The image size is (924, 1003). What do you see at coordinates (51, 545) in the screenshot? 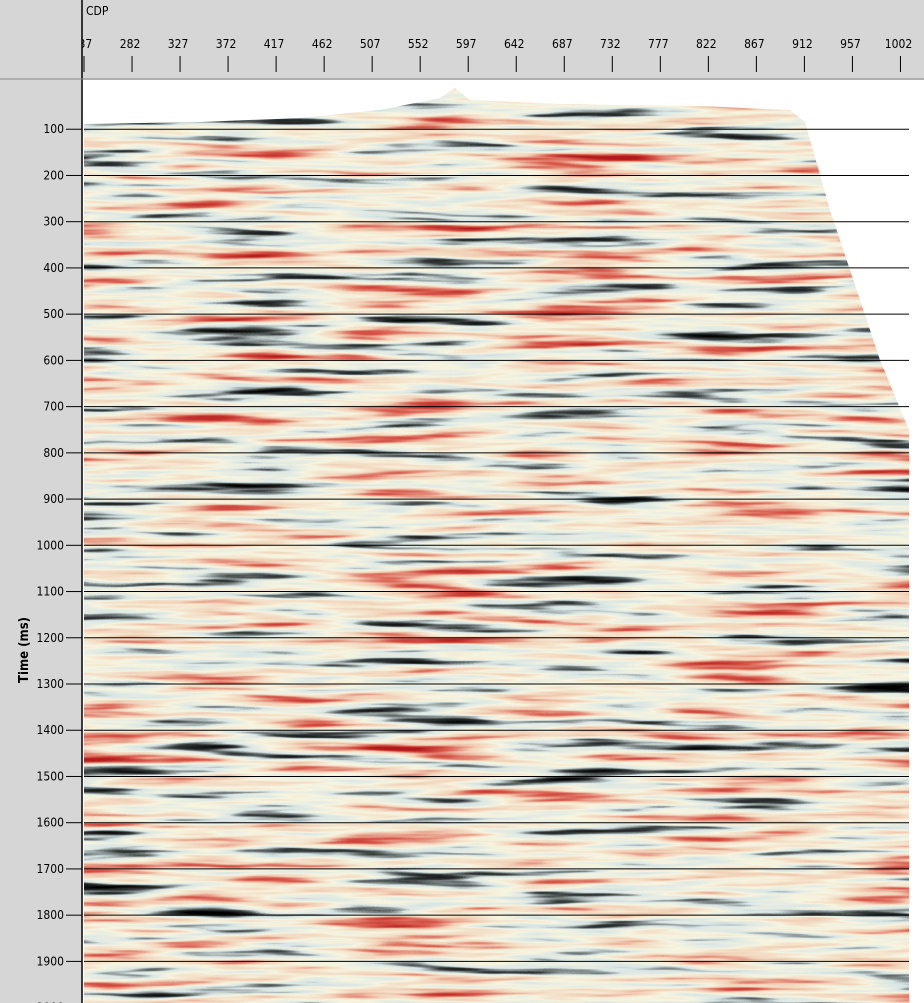
I see `y-tick-label: 1000` at bounding box center [51, 545].